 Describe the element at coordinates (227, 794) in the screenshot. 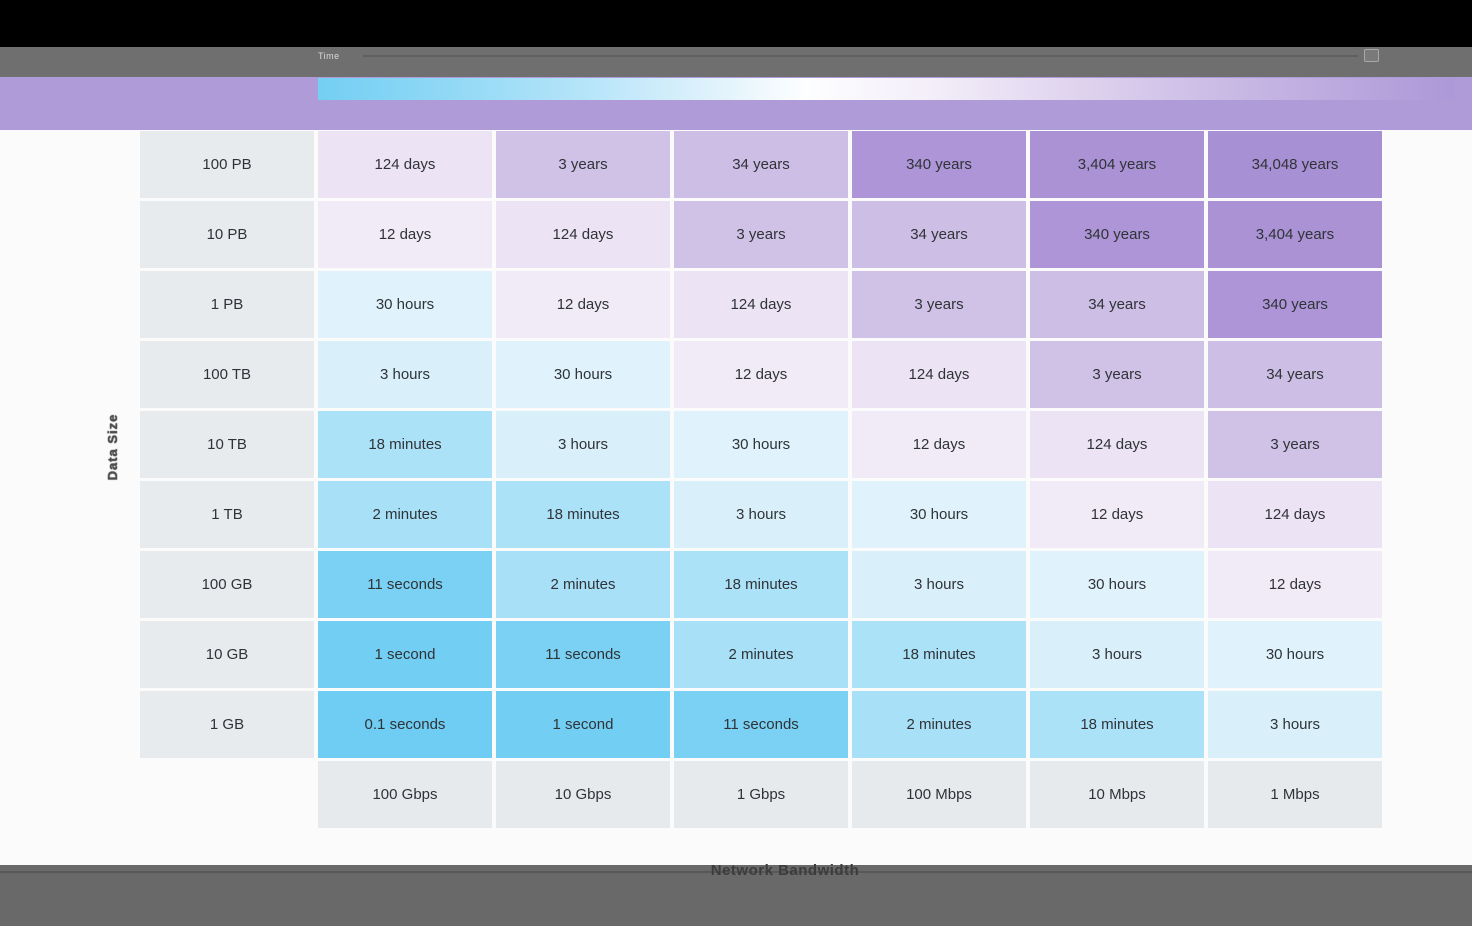

I see `corner-spacer` at that location.